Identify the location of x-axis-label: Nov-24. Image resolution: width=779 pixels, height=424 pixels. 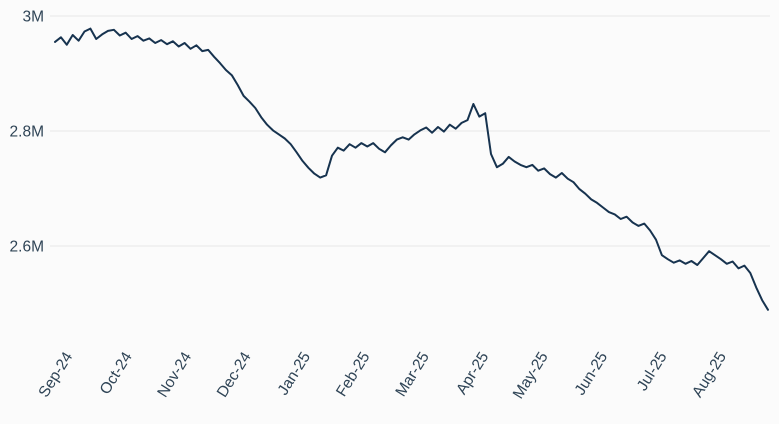
(174, 375).